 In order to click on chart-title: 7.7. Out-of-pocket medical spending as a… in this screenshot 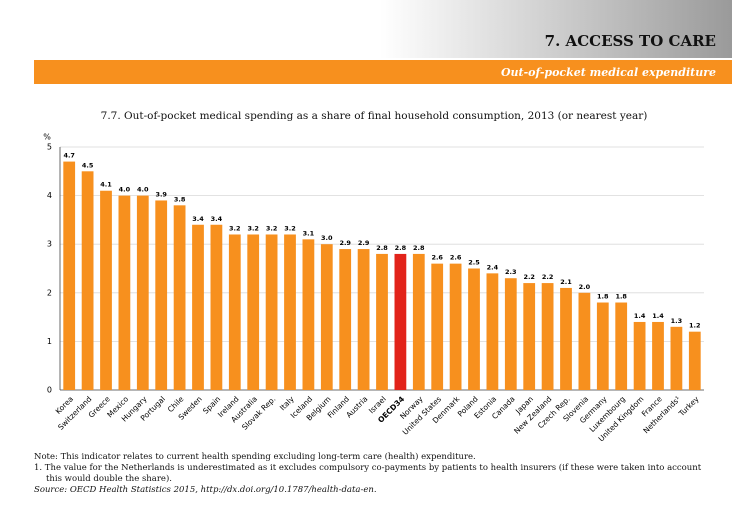, I will do `click(374, 116)`.